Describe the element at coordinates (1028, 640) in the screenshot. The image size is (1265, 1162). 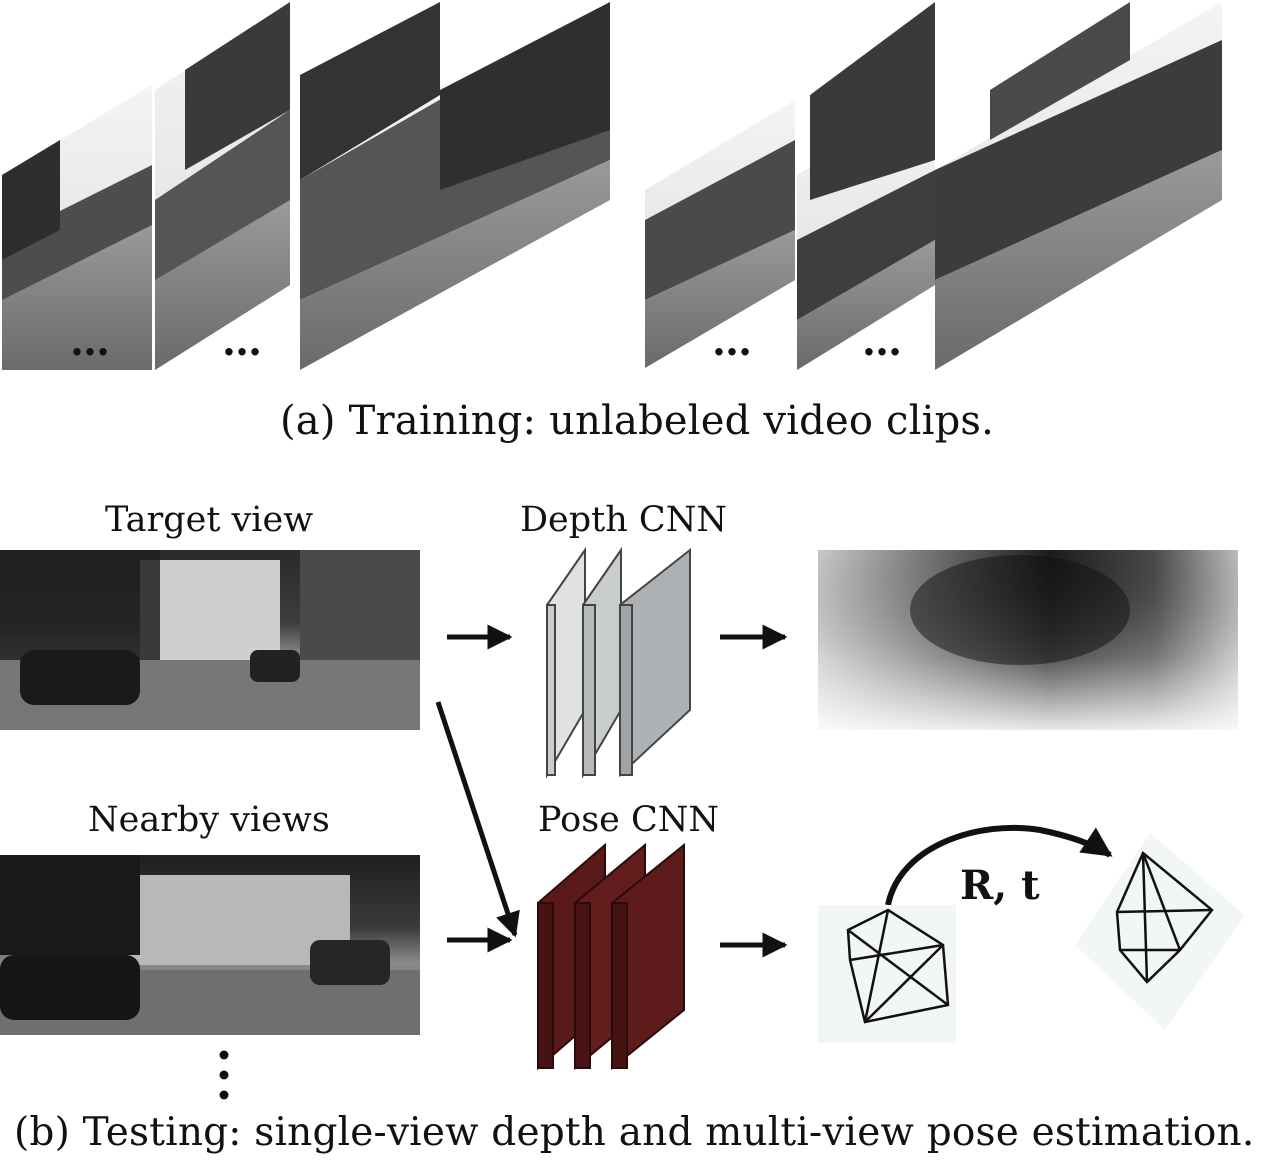
I see `depth-map-output` at that location.